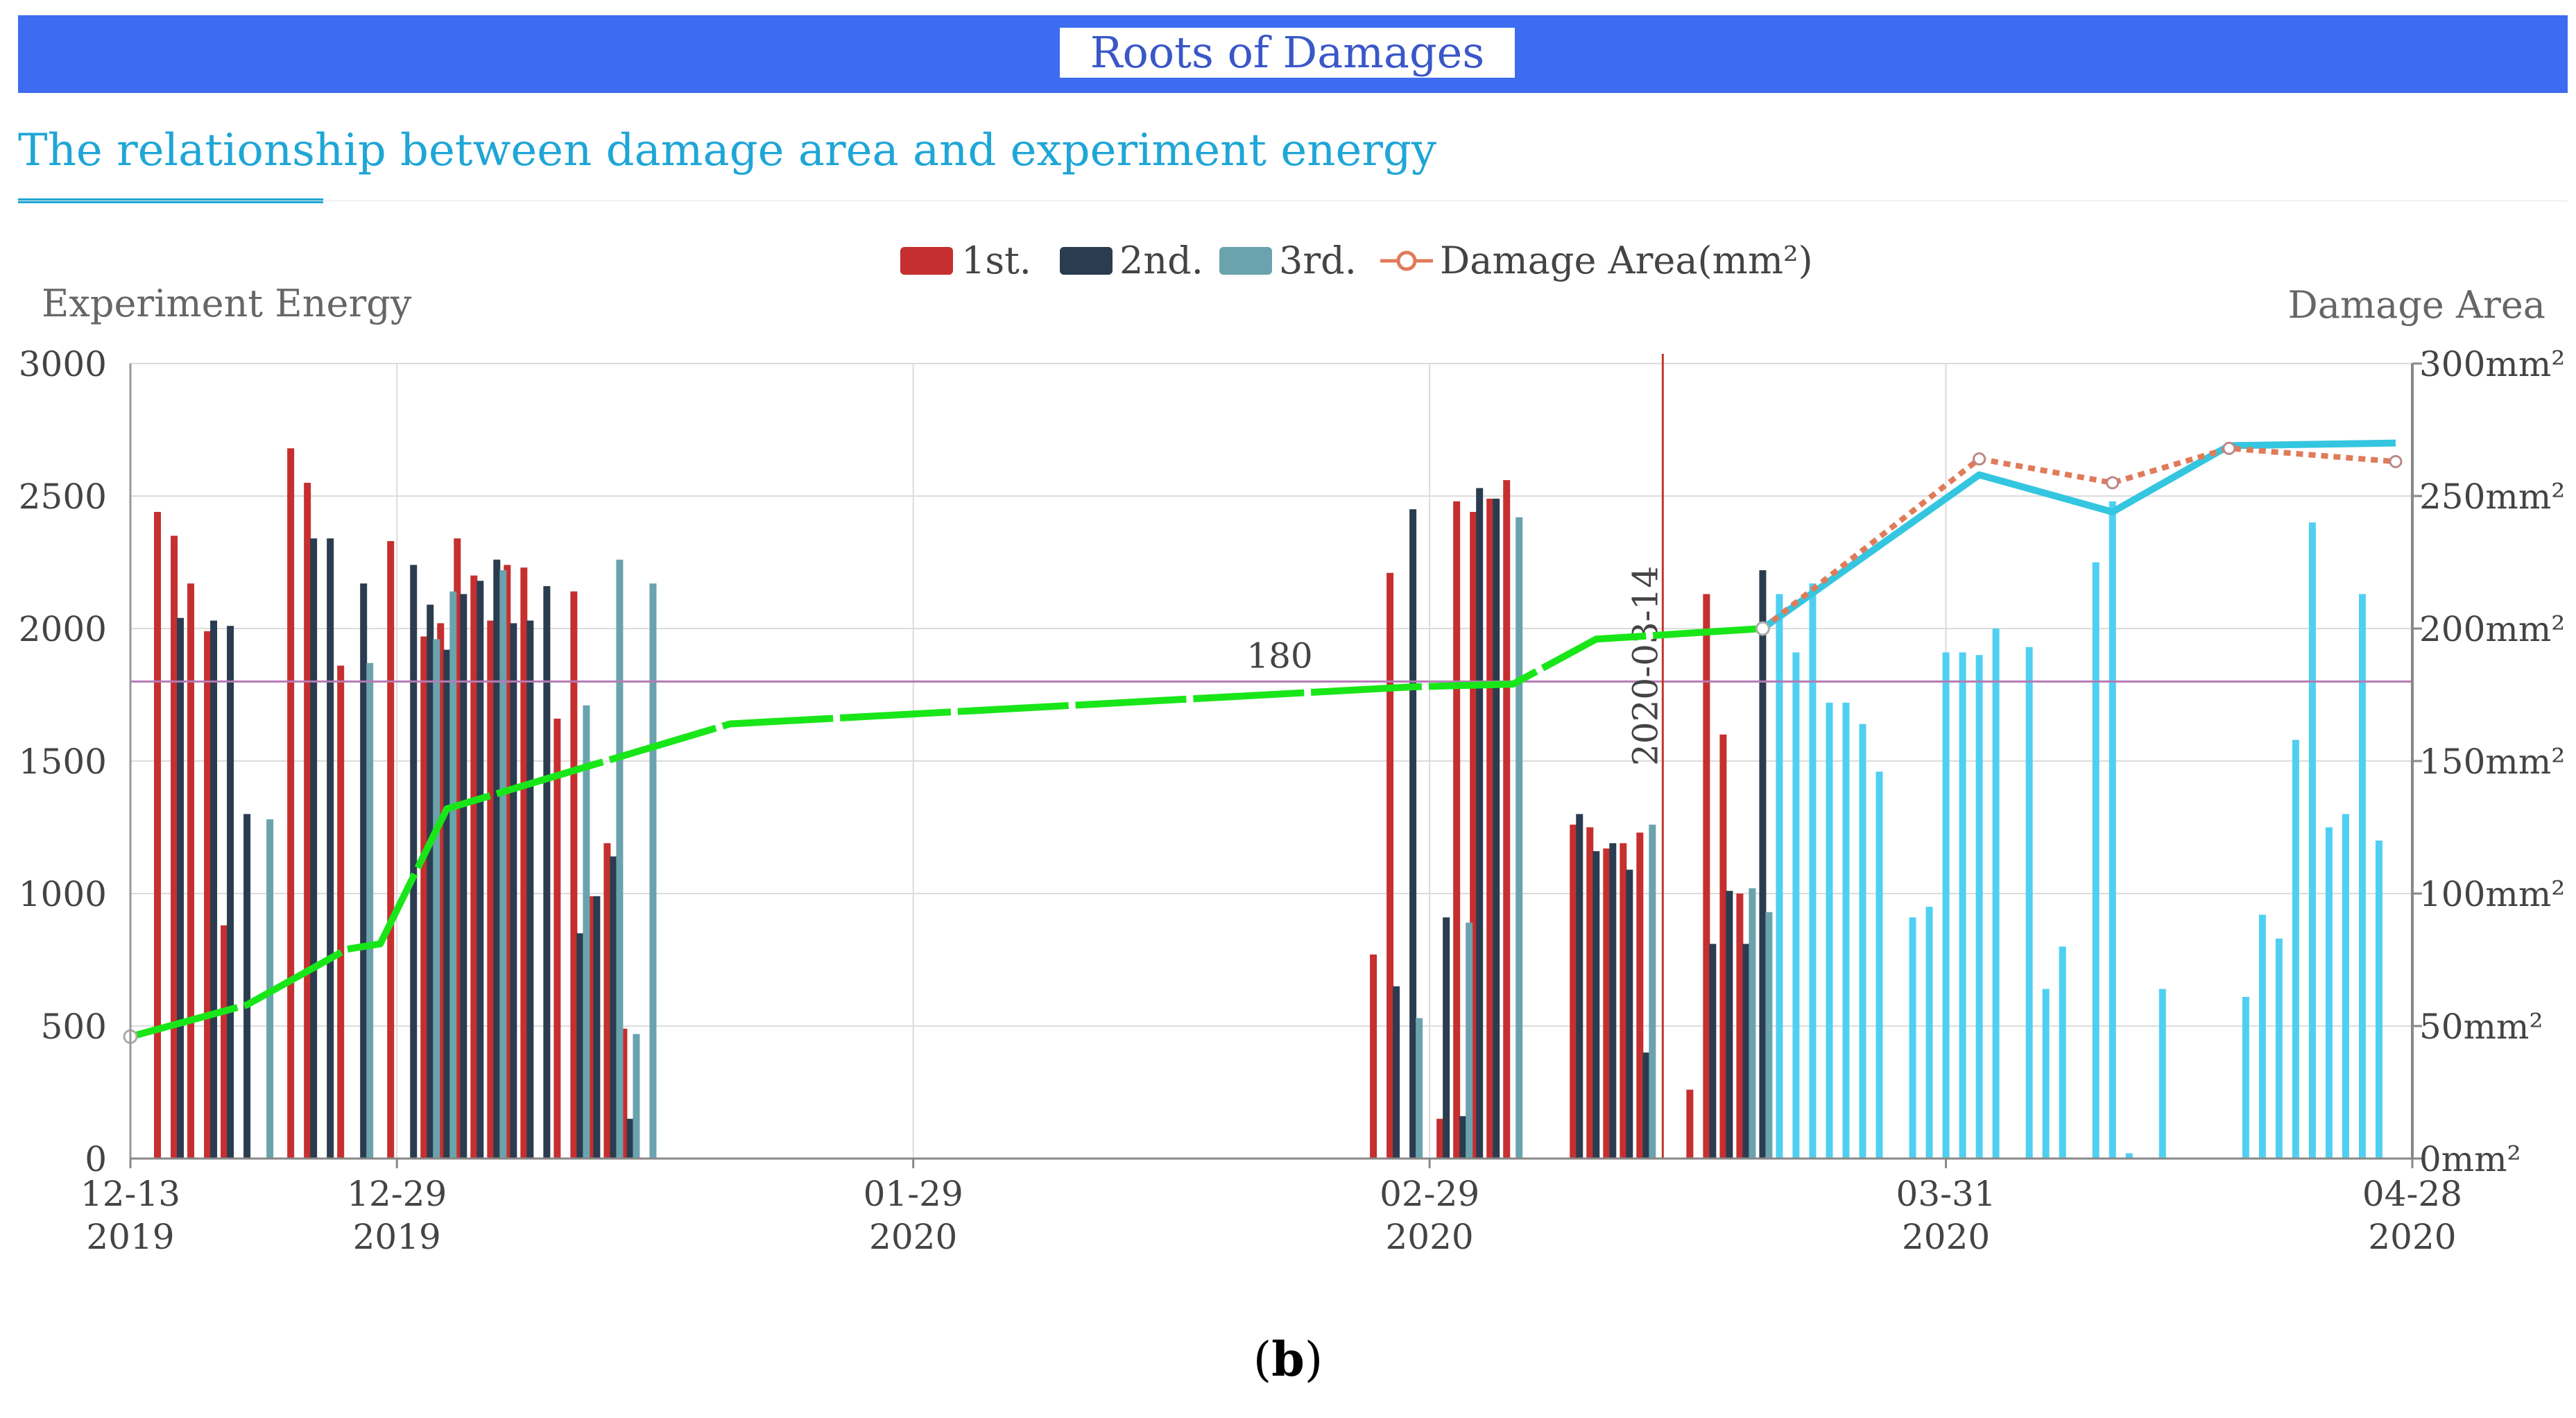 The height and width of the screenshot is (1418, 2576). What do you see at coordinates (2470, 1159) in the screenshot?
I see `y-right-tick: 0mm²` at bounding box center [2470, 1159].